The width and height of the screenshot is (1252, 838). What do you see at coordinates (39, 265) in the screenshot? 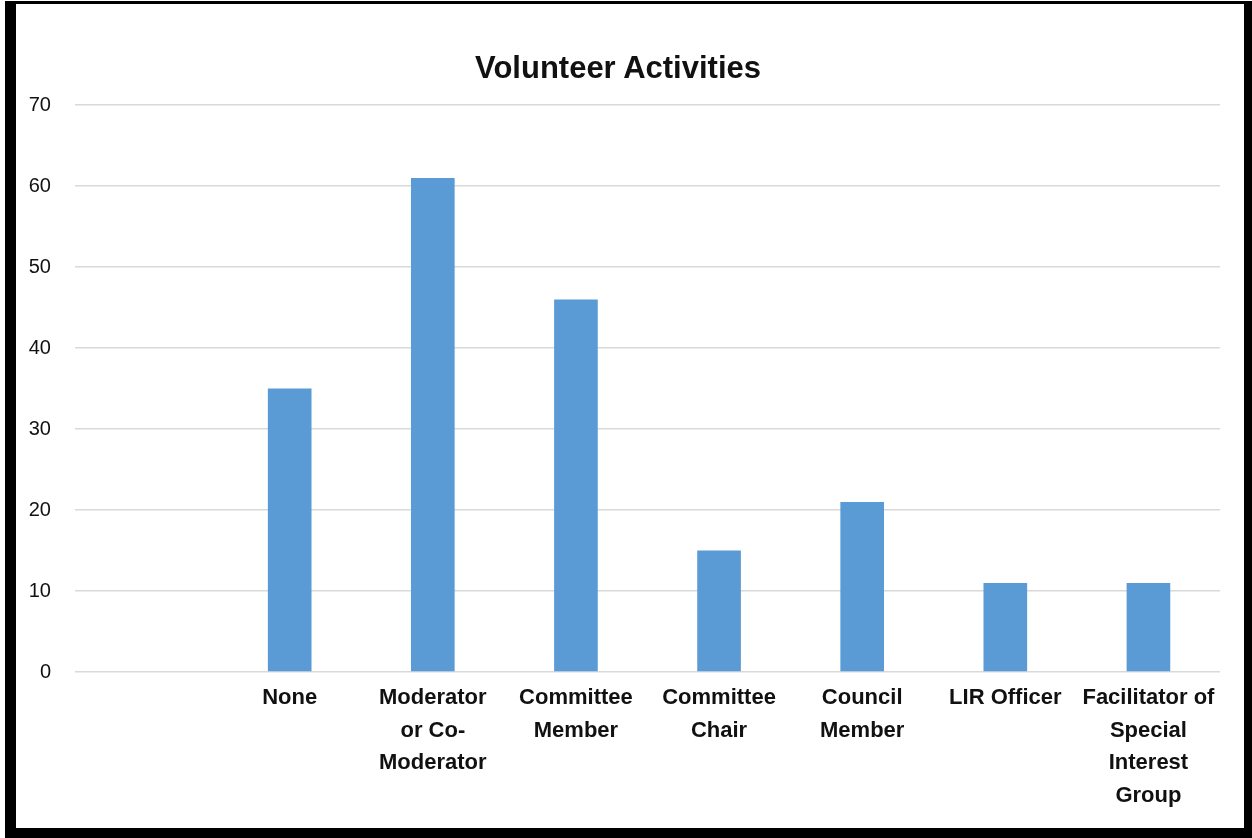
I see `y-tick-label: 50` at bounding box center [39, 265].